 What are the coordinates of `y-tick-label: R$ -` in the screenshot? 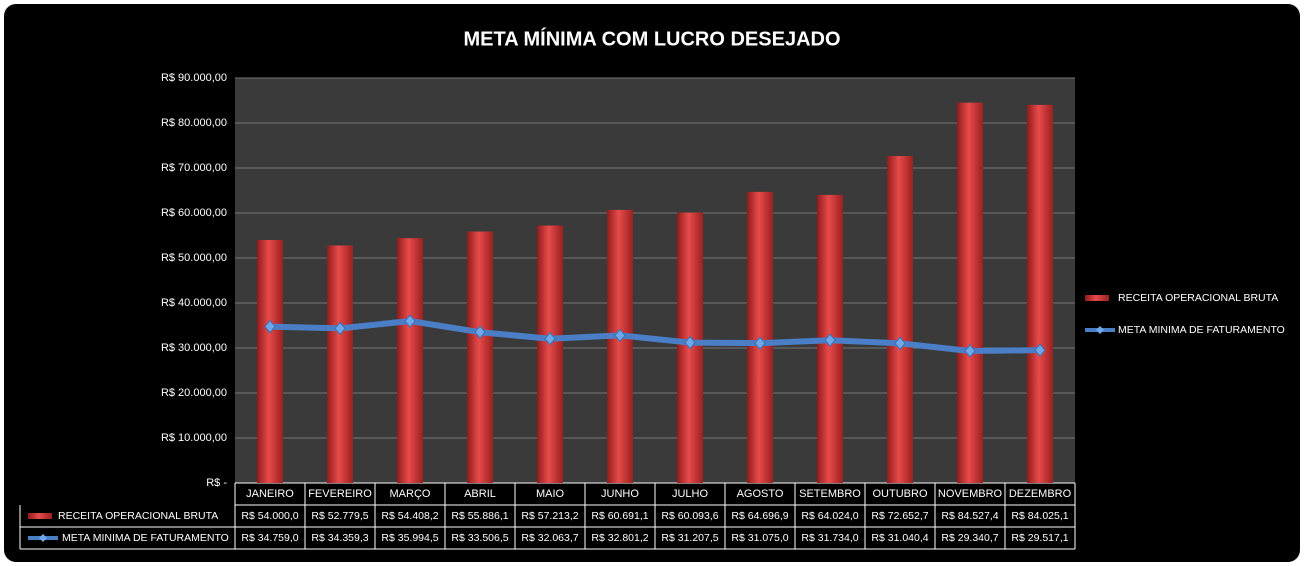 It's located at (216, 483).